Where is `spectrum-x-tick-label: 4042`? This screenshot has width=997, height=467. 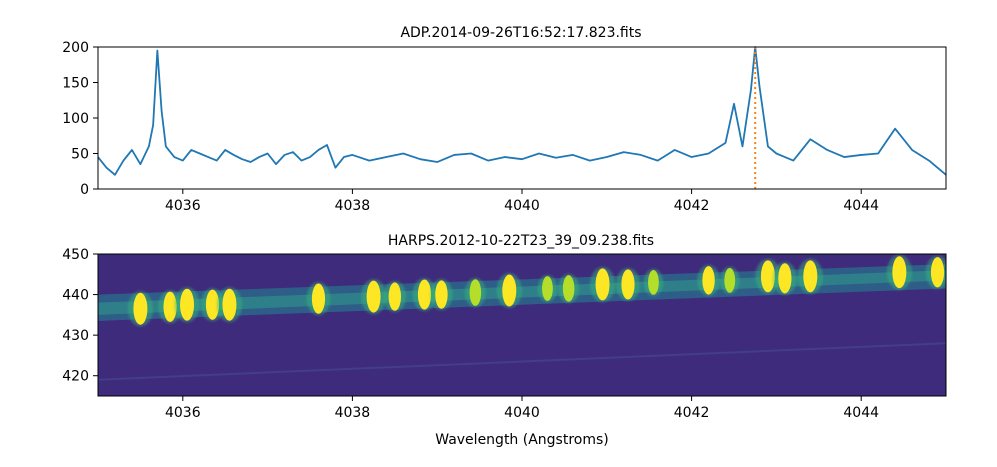 spectrum-x-tick-label: 4042 is located at coordinates (692, 206).